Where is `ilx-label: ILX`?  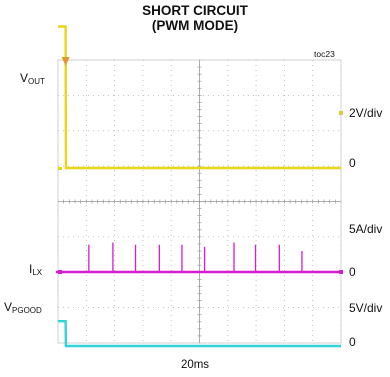 ilx-label: ILX is located at coordinates (36, 269).